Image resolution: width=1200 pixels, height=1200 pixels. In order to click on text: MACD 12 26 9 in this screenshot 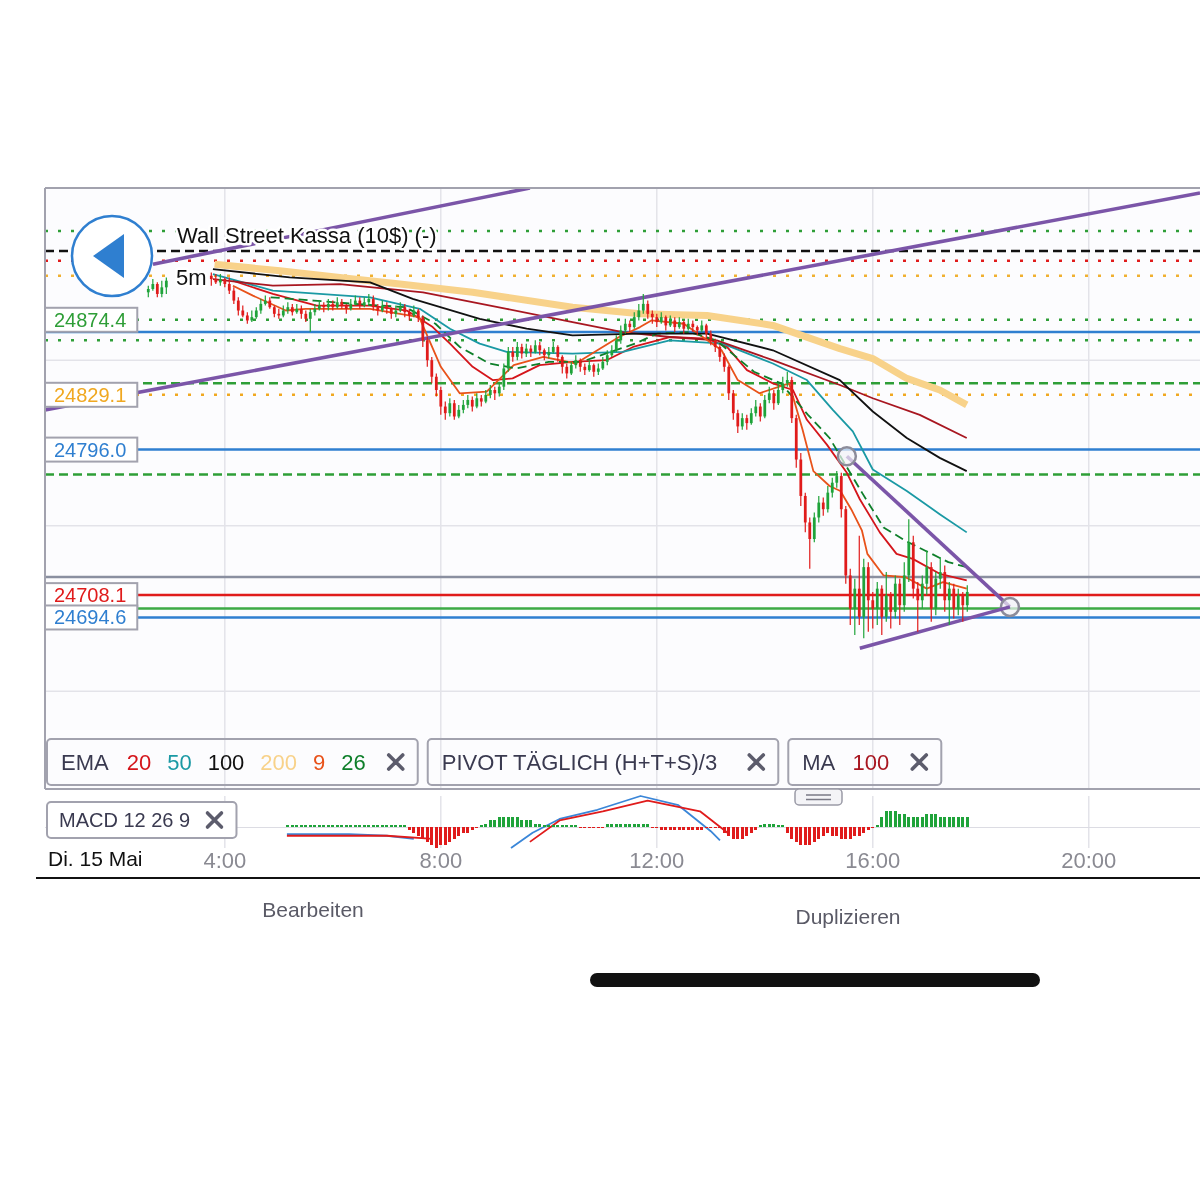, I will do `click(125, 820)`.